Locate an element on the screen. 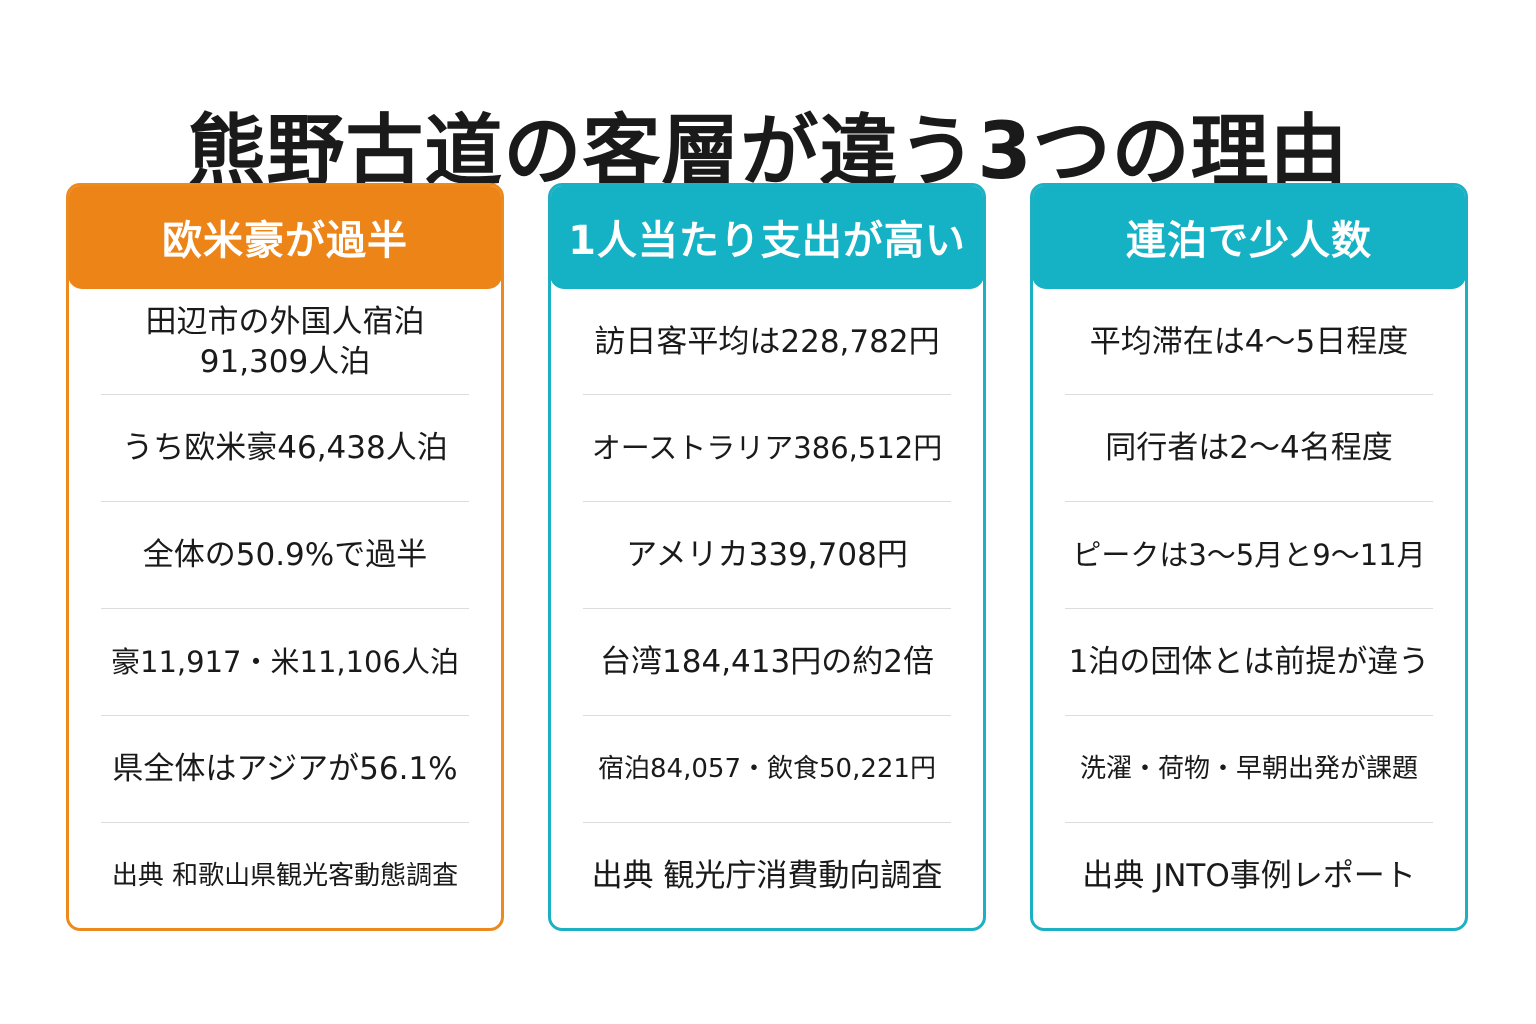 This screenshot has width=1536, height=1024. page-title: 熊野古道の客層が違う3つの理由 is located at coordinates (768, 152).